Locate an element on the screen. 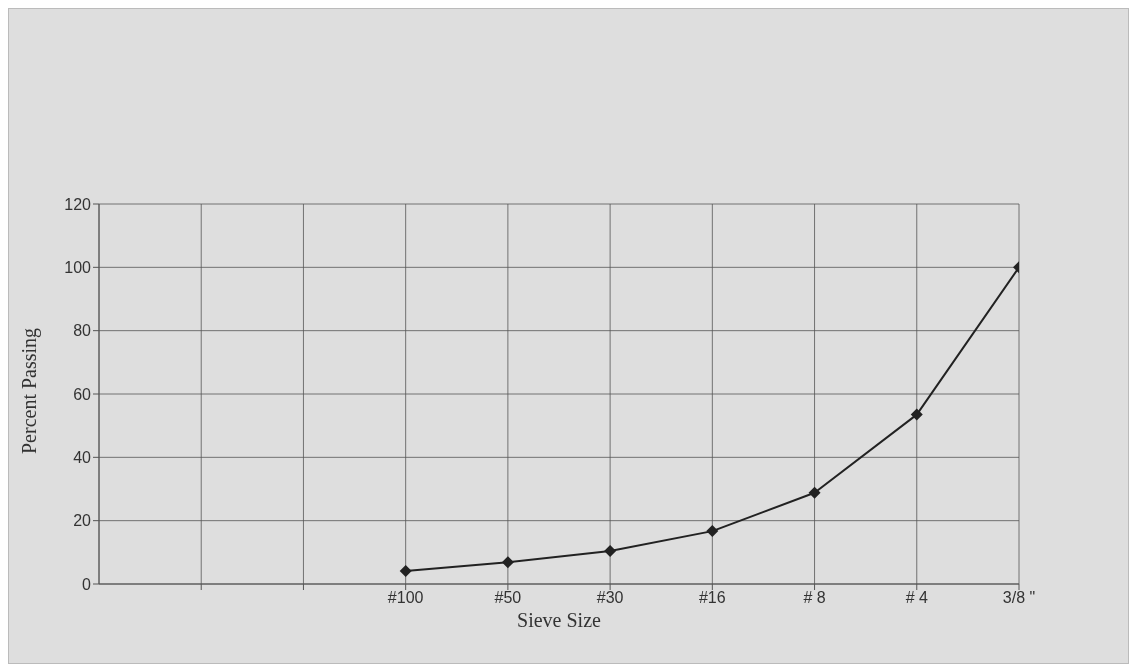 This screenshot has height=672, width=1137. x-tick-label: #50 is located at coordinates (508, 598).